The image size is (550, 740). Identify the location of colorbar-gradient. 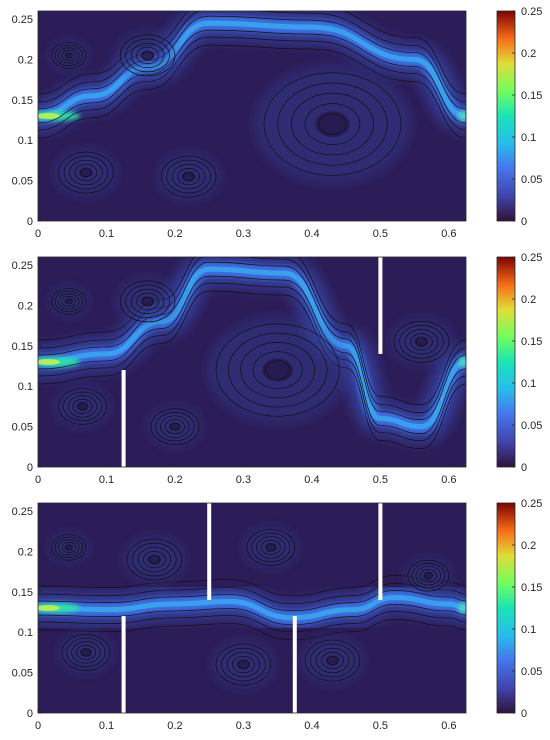
(506, 608).